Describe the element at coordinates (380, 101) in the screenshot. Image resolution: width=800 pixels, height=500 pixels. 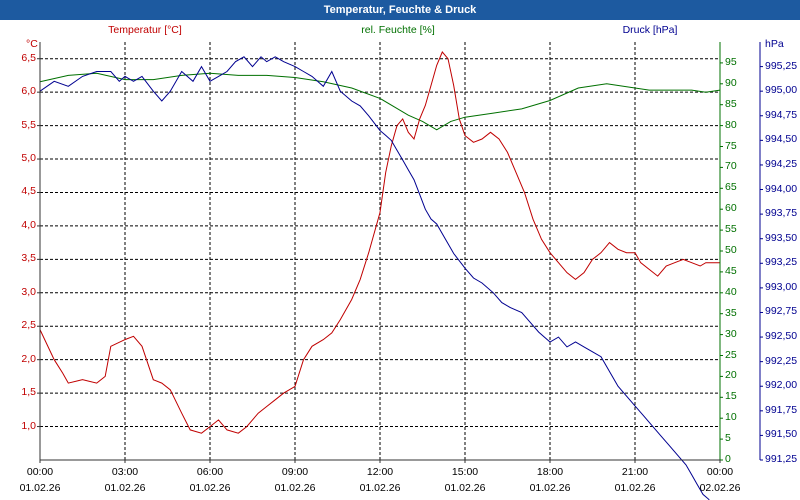
I see `humidity-line` at that location.